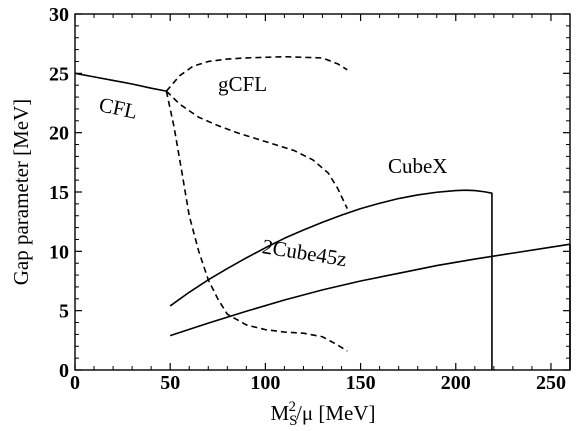 The image size is (577, 431). I want to click on x-axis-label-subscript: S, so click(293, 421).